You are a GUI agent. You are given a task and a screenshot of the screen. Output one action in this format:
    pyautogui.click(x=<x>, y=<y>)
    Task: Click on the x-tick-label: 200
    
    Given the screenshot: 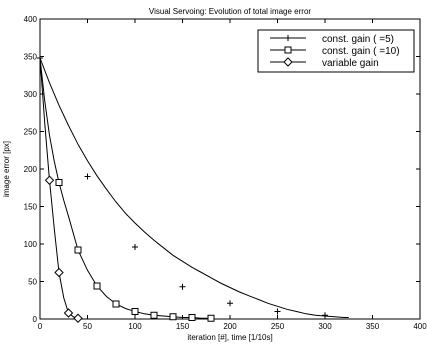 What is the action you would take?
    pyautogui.click(x=230, y=326)
    